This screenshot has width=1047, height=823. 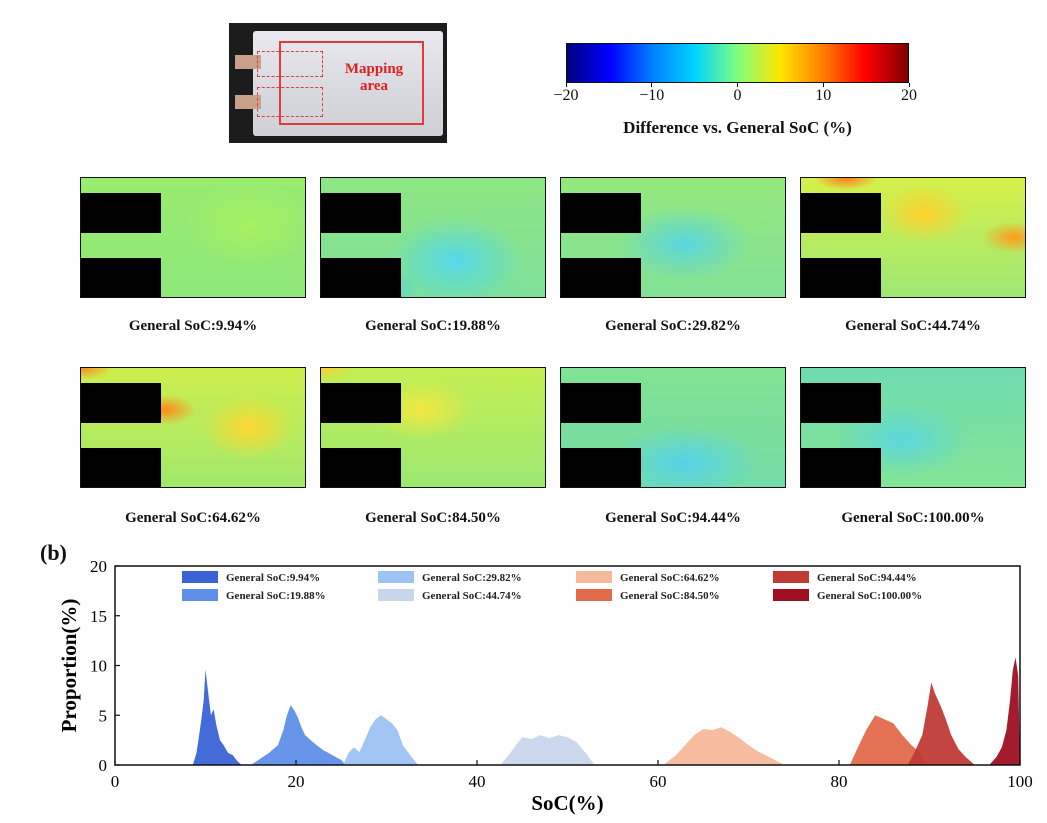 What do you see at coordinates (737, 95) in the screenshot?
I see `colorbar-tick-label: 0` at bounding box center [737, 95].